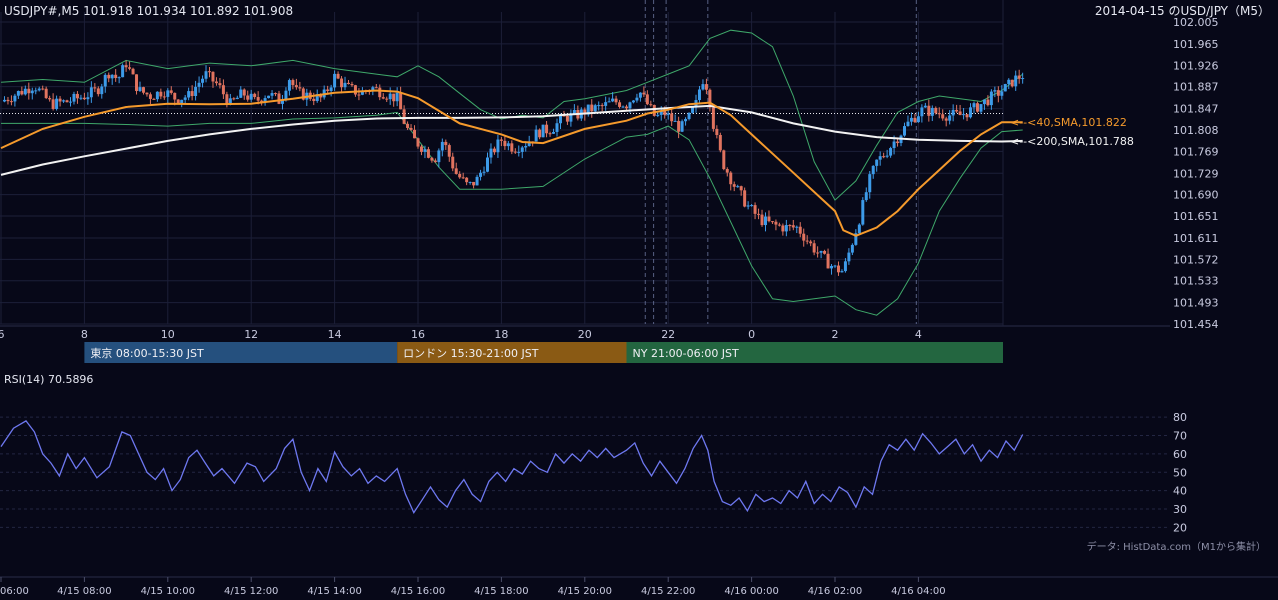 Image resolution: width=1278 pixels, height=600 pixels. Describe the element at coordinates (1182, 11) in the screenshot. I see `chart-title: 2014-04-15 のUSD/JPY（M5）` at that location.